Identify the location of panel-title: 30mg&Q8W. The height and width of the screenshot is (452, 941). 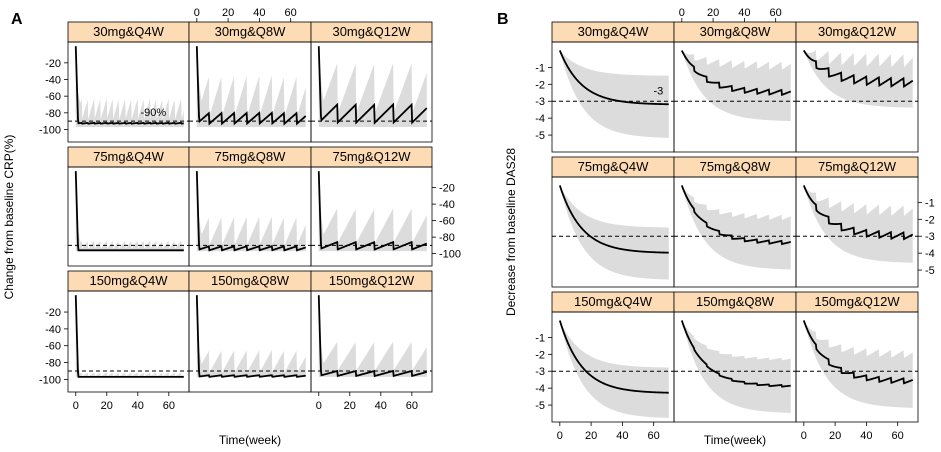
(251, 31).